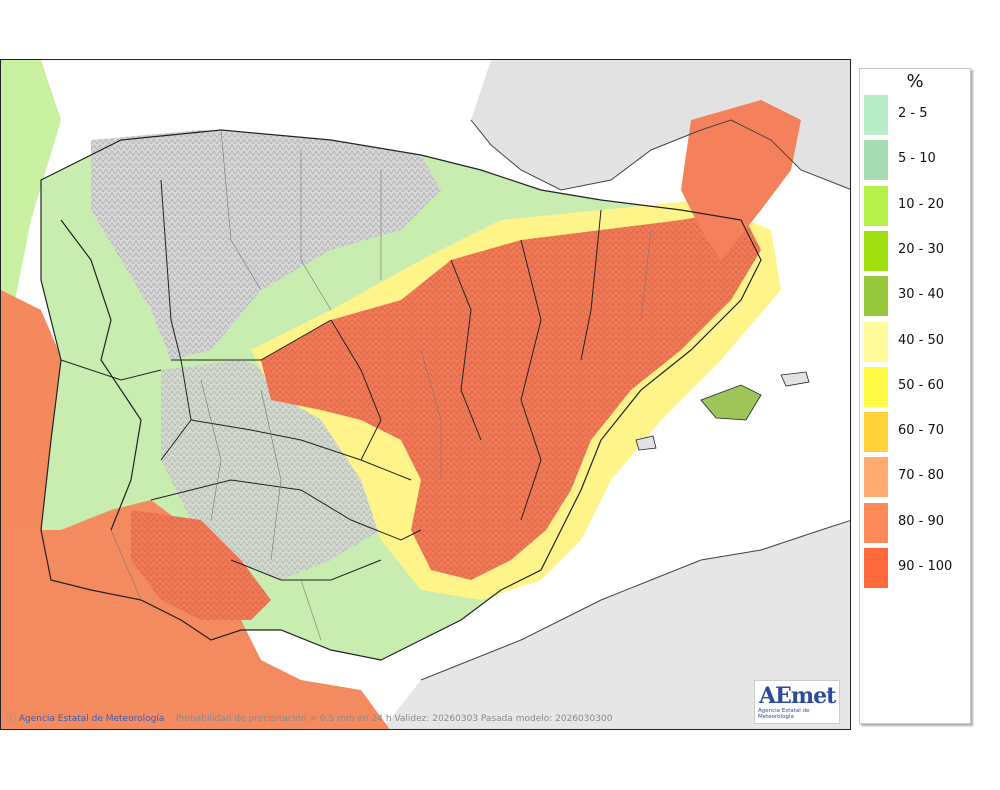 This screenshot has width=1000, height=790. I want to click on legend-item: 10 - 20, so click(915, 205).